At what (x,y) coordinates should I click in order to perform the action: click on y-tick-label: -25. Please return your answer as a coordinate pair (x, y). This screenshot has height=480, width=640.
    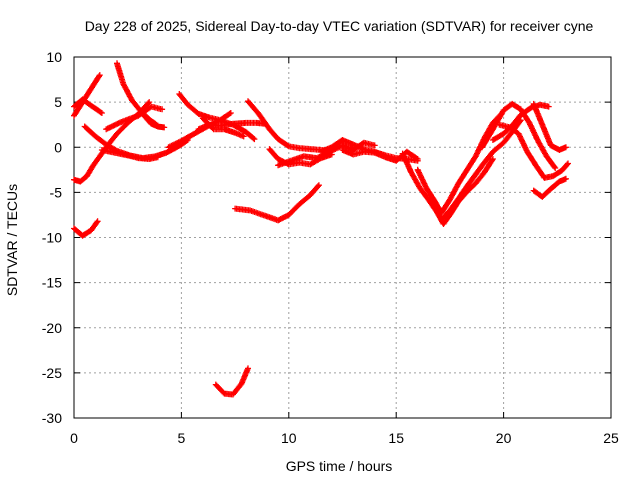
    Looking at the image, I should click on (52, 373).